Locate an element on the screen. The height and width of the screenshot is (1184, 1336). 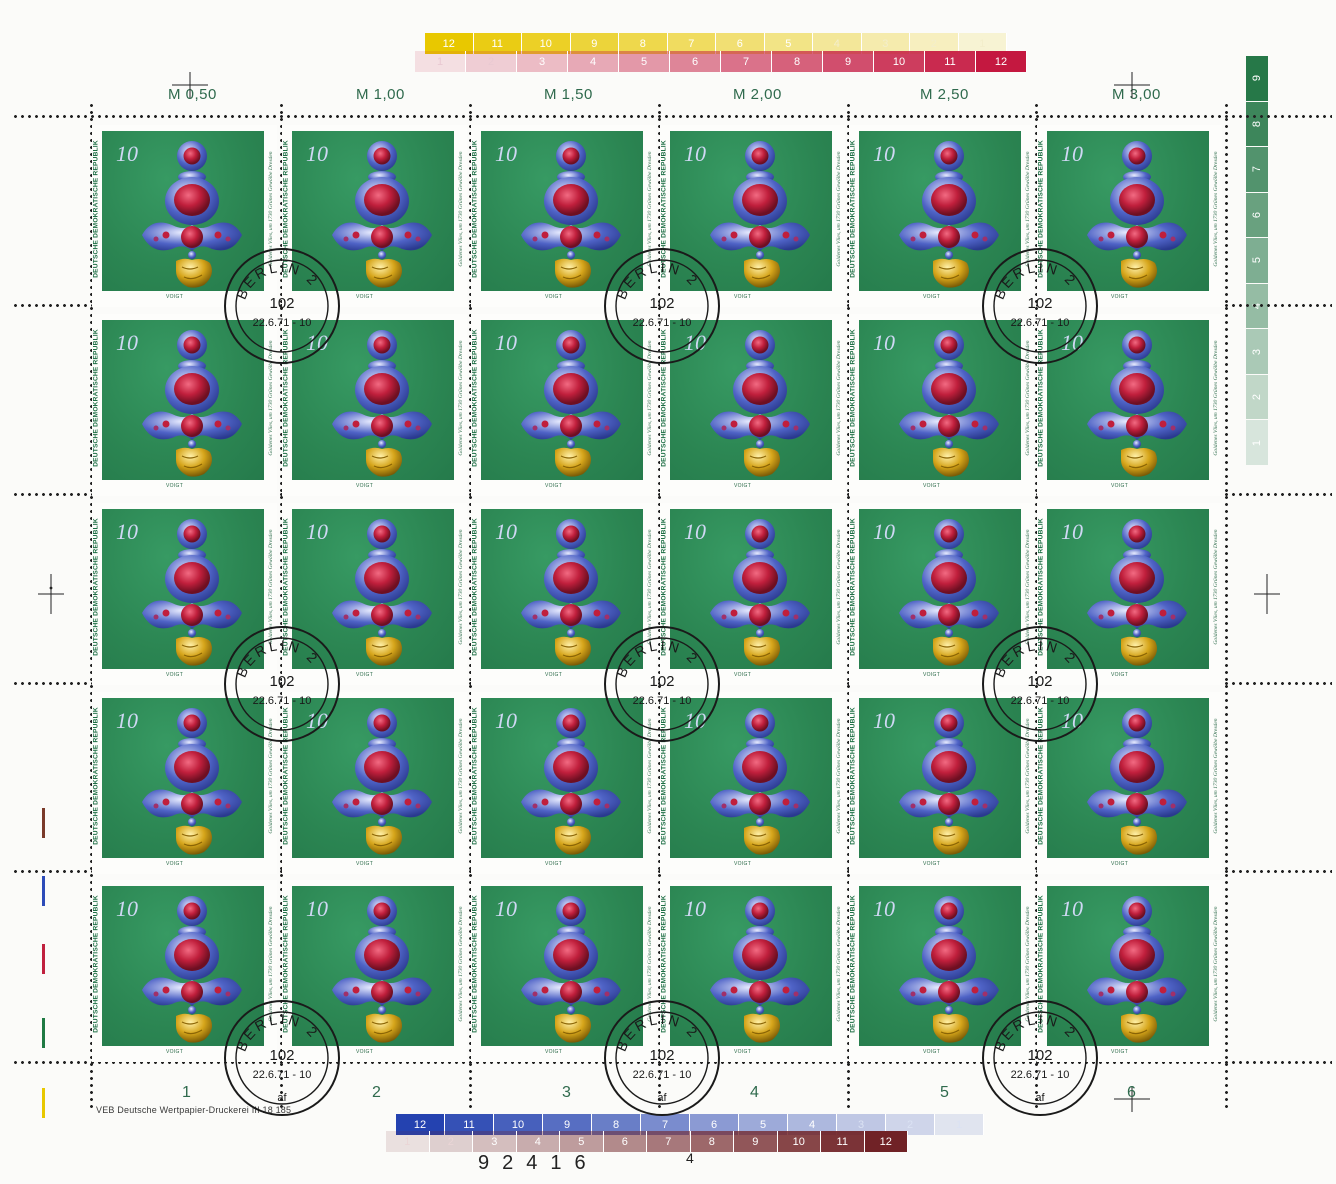
color-bar-cell: 7 is located at coordinates (691, 43).